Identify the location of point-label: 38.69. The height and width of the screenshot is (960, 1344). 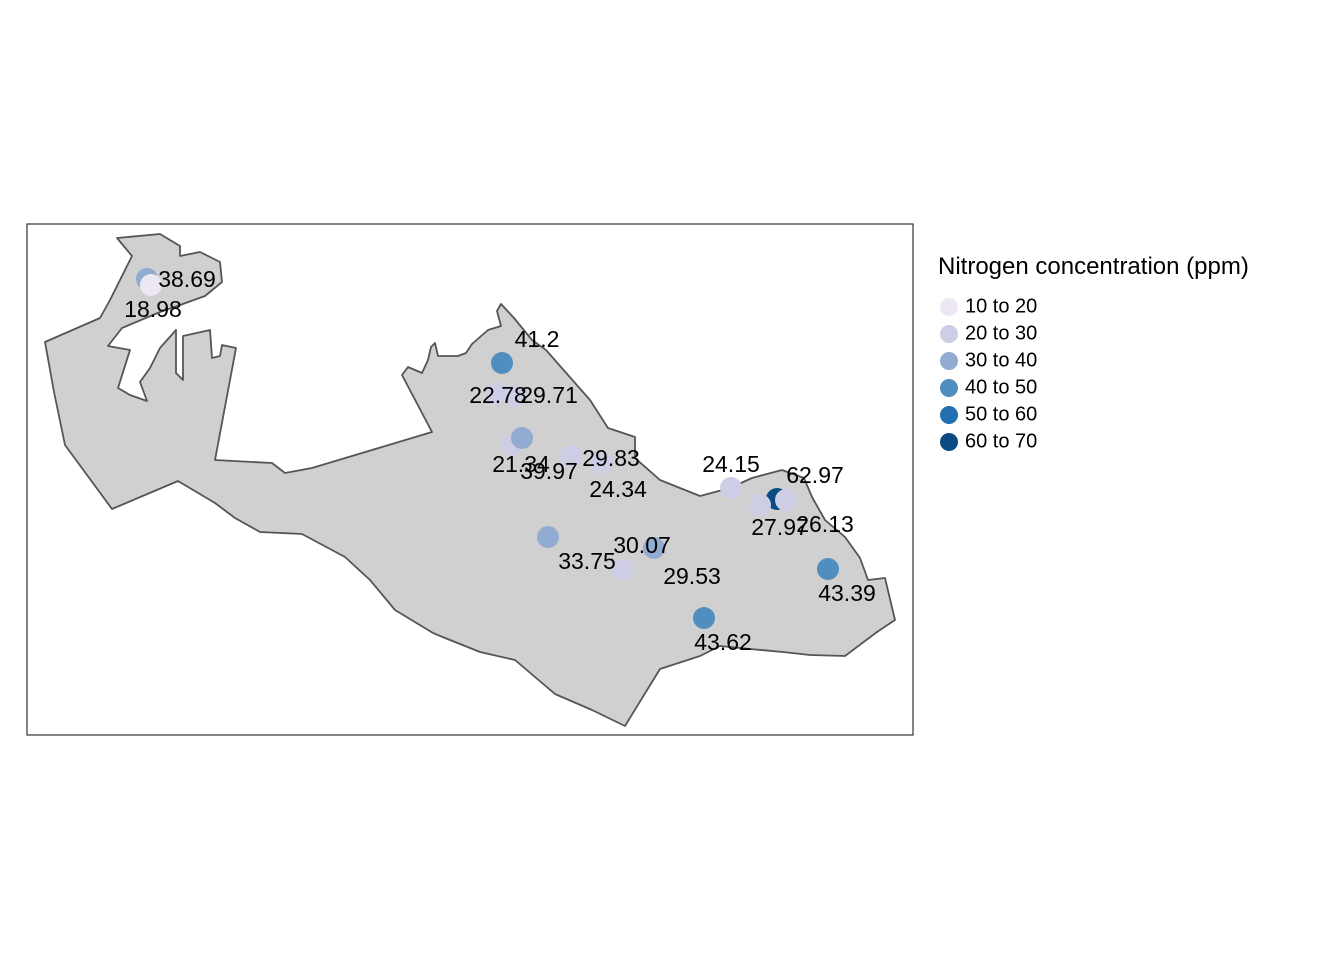
(187, 279).